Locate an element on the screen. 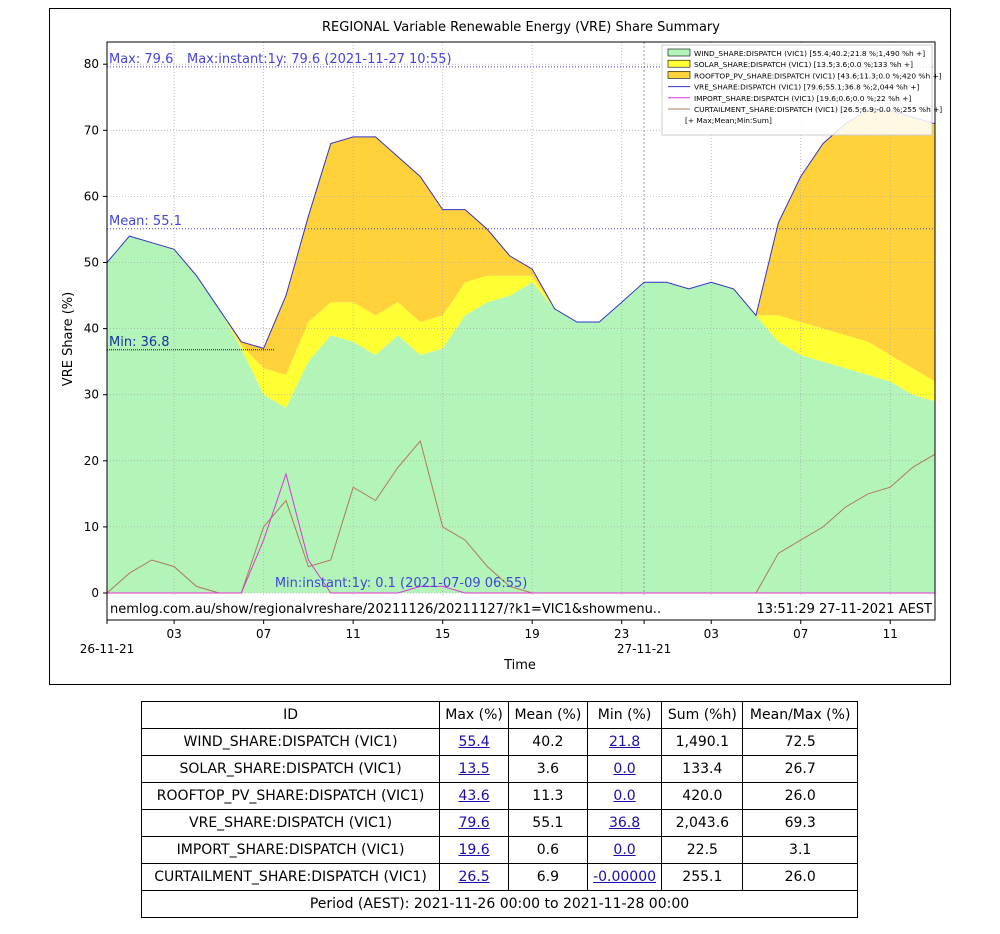 The width and height of the screenshot is (1000, 934). y-tick-label: 40 is located at coordinates (91, 329).